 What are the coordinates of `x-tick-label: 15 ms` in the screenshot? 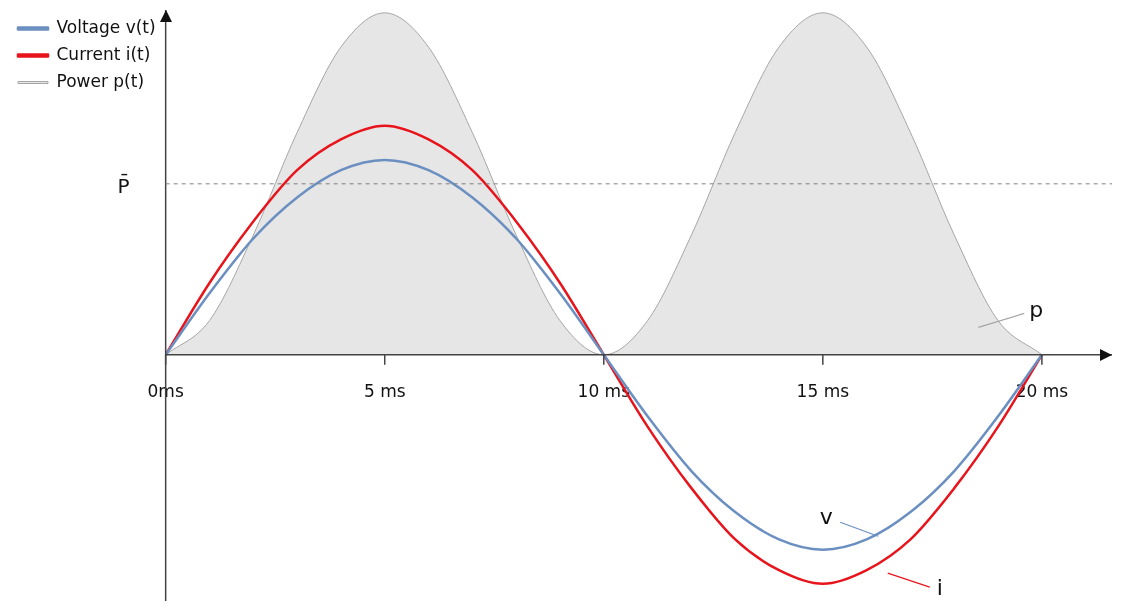 It's located at (823, 391).